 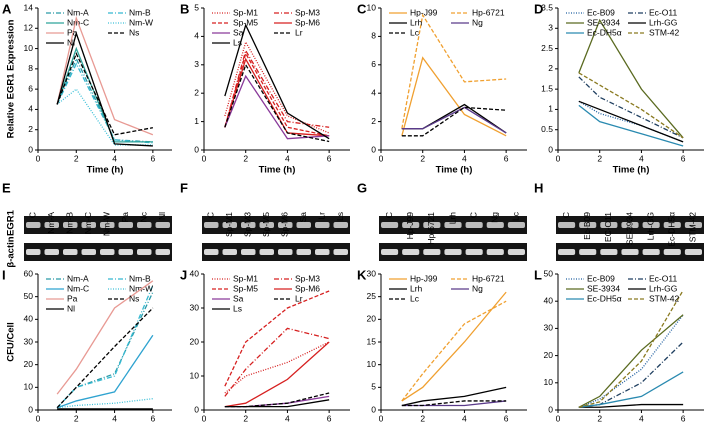 I want to click on lane-label: SE-3934, so click(x=629, y=228).